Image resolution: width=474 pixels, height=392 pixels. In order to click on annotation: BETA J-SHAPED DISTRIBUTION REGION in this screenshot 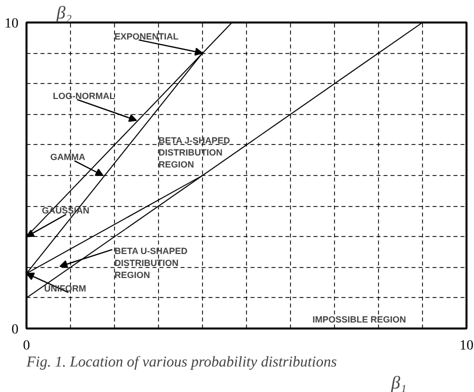, I will do `click(194, 153)`.